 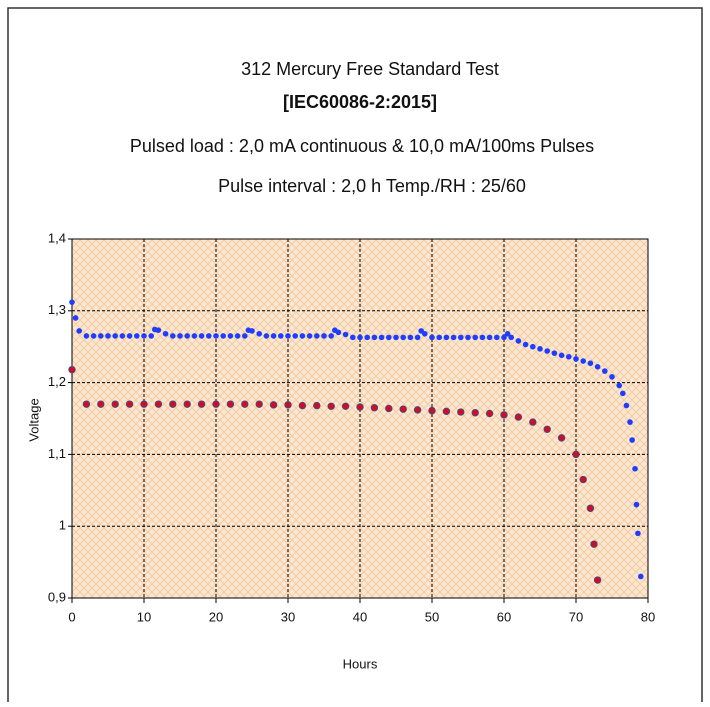 I want to click on y-axis-label: Voltage, so click(x=33, y=419).